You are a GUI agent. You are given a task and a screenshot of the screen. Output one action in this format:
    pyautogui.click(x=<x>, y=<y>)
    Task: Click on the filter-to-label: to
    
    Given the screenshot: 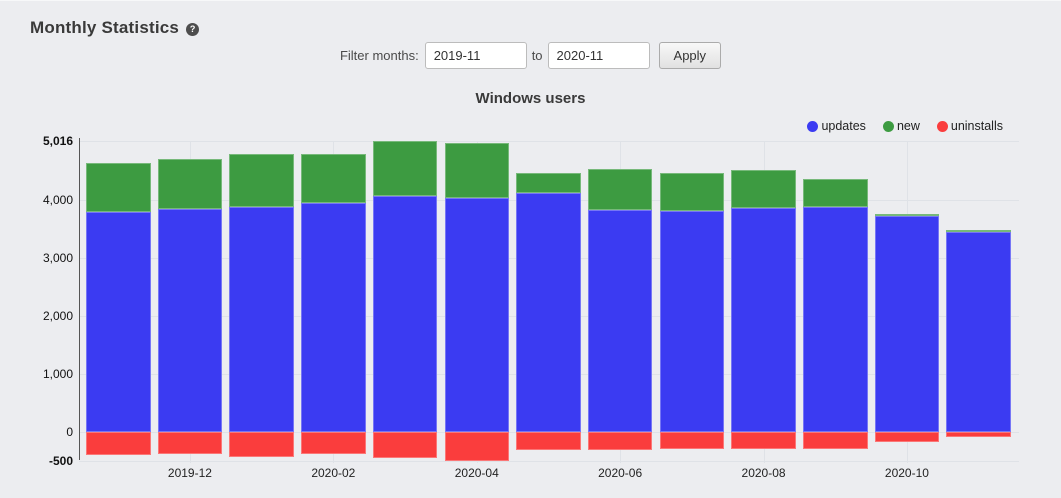 What is the action you would take?
    pyautogui.click(x=537, y=55)
    